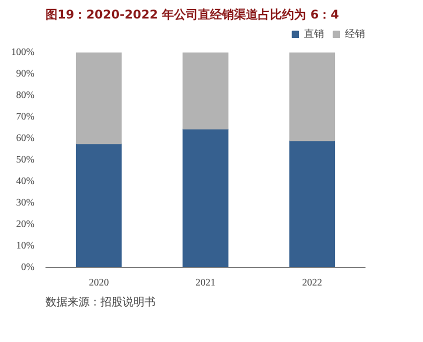 The width and height of the screenshot is (423, 342). I want to click on legend-label: 直销, so click(314, 34).